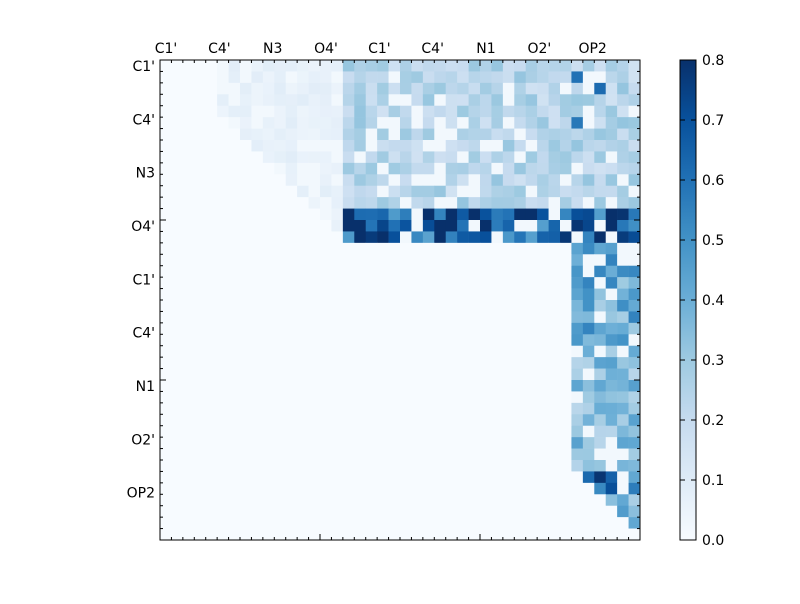 This screenshot has width=800, height=604. What do you see at coordinates (713, 361) in the screenshot?
I see `colorbar-tick-label: 0.3` at bounding box center [713, 361].